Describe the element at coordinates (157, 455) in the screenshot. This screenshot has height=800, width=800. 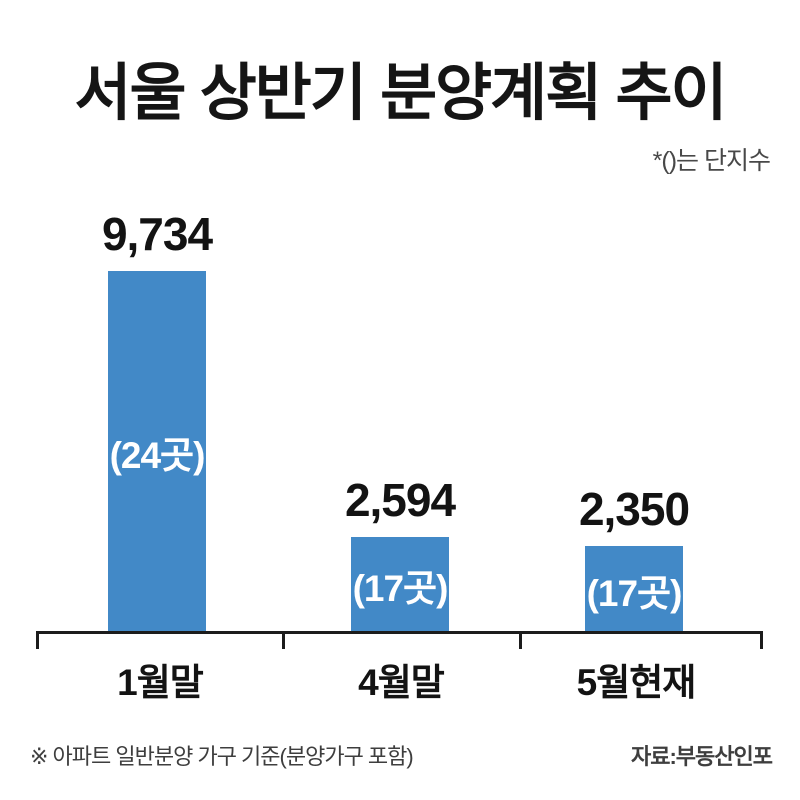
I see `bar-complex-count: (24곳)` at that location.